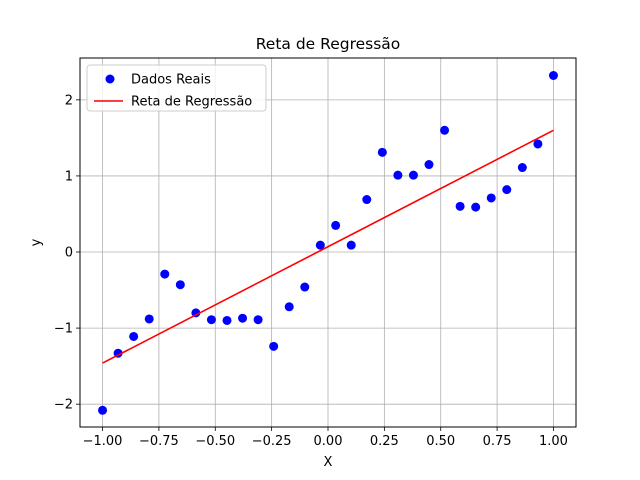  What do you see at coordinates (36, 242) in the screenshot?
I see `y-axis-label: y` at bounding box center [36, 242].